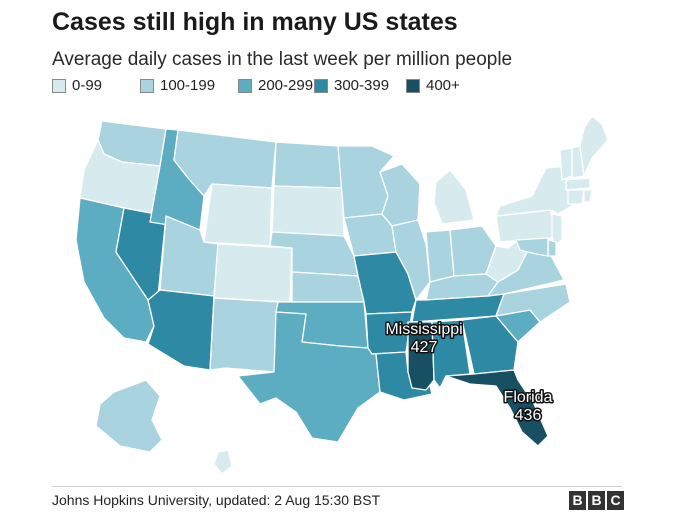 The height and width of the screenshot is (529, 680). What do you see at coordinates (308, 165) in the screenshot?
I see `state-nd` at bounding box center [308, 165].